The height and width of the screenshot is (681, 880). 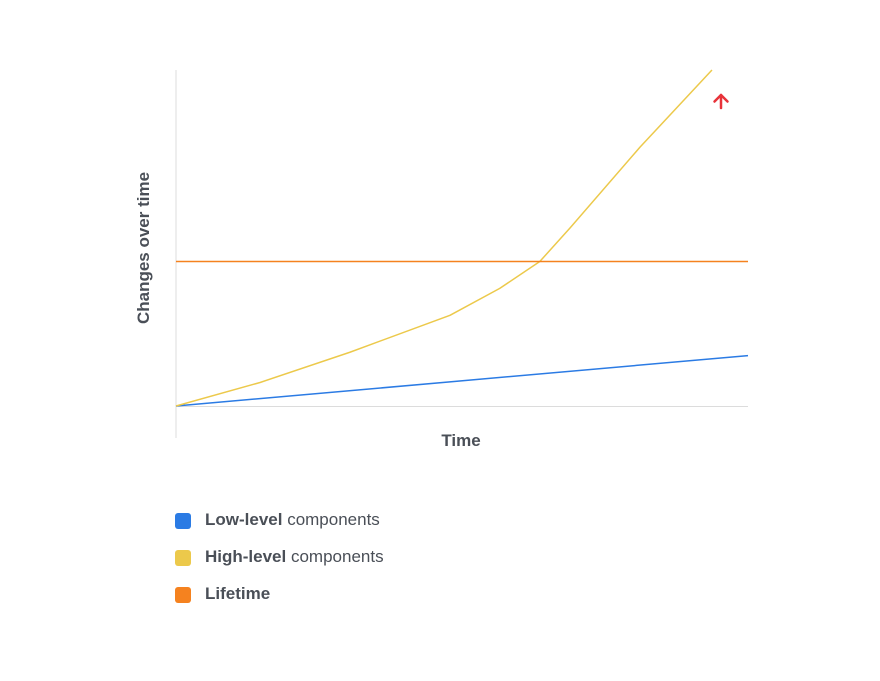 What do you see at coordinates (460, 440) in the screenshot?
I see `x-axis-title: Time` at bounding box center [460, 440].